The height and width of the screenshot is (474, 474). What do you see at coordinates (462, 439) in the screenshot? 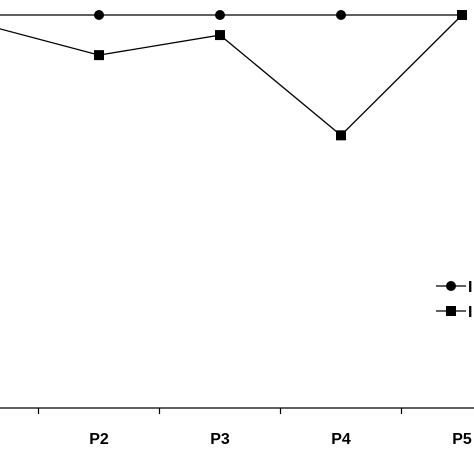
I see `x-tick-label-p5: P5` at bounding box center [462, 439].